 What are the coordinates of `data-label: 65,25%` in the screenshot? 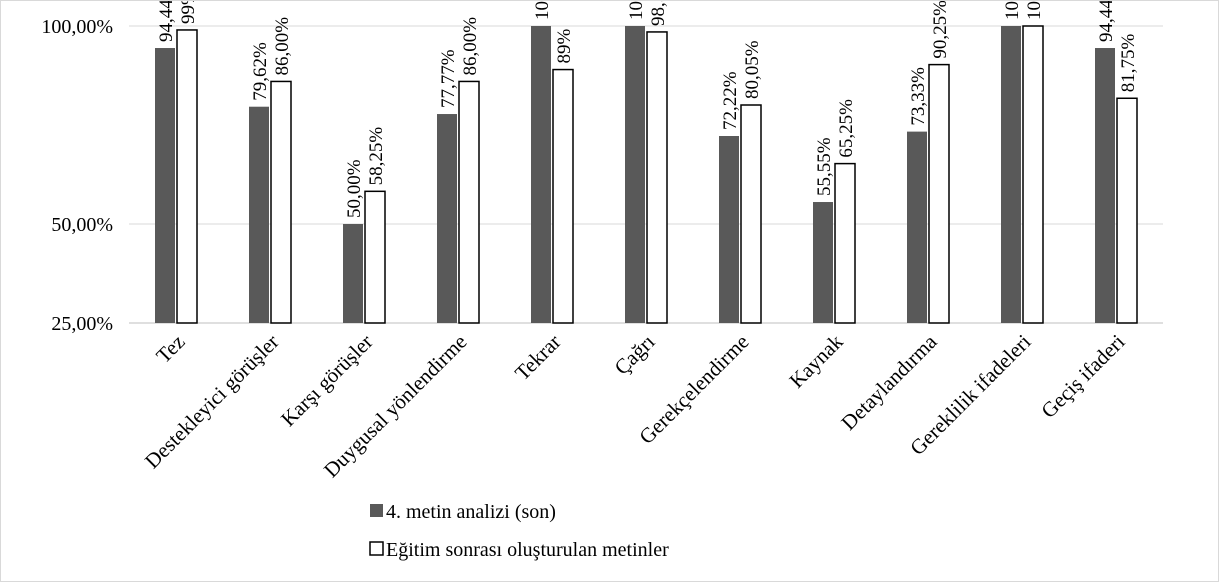 It's located at (846, 128).